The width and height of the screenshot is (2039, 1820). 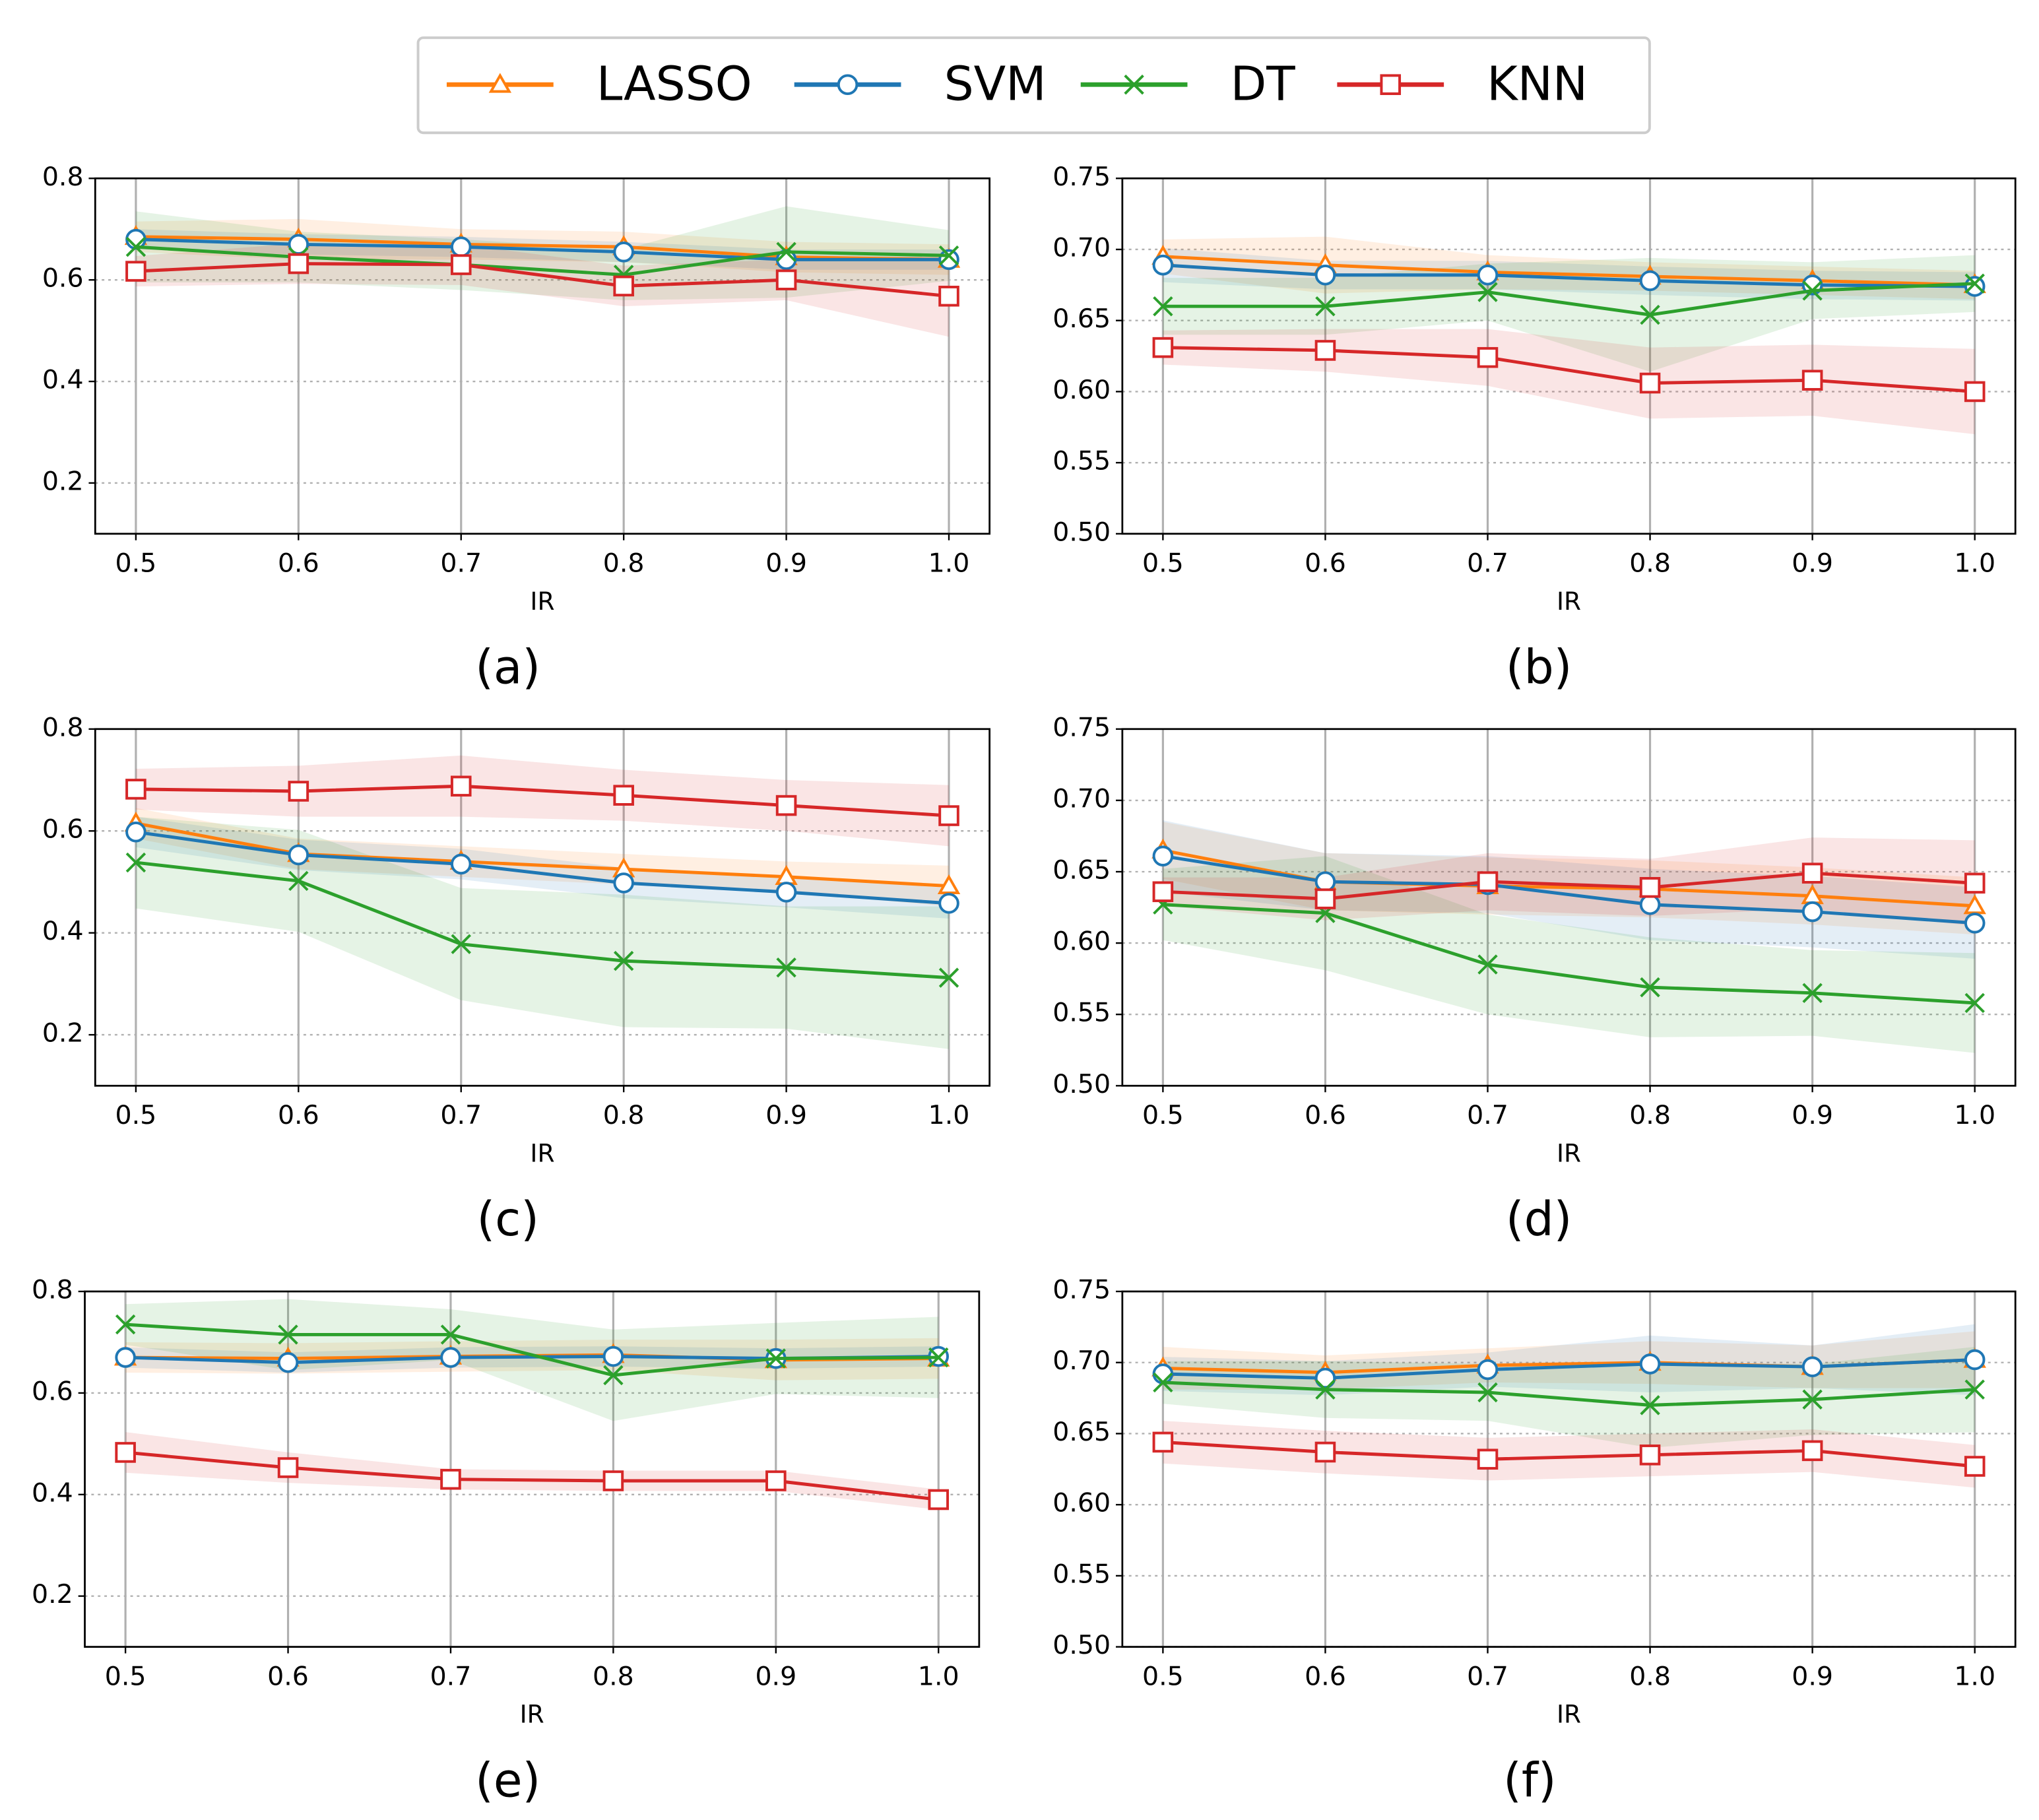 I want to click on subplot: 0.2 0.4 0.6 0.8 0.5 0.6 0.7 0.8 0.9 1.0 IR (e), so click(x=506, y=1541).